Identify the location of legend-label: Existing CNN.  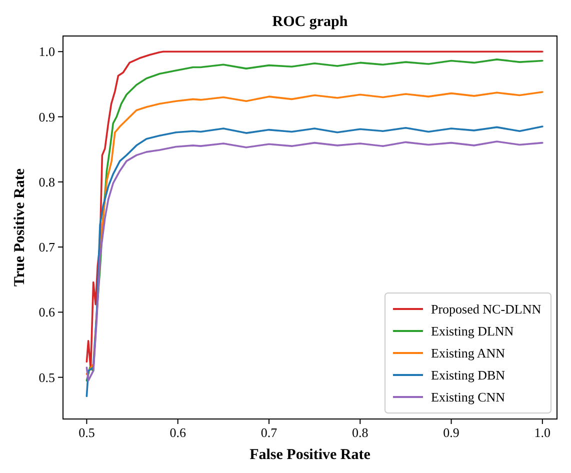
(468, 397).